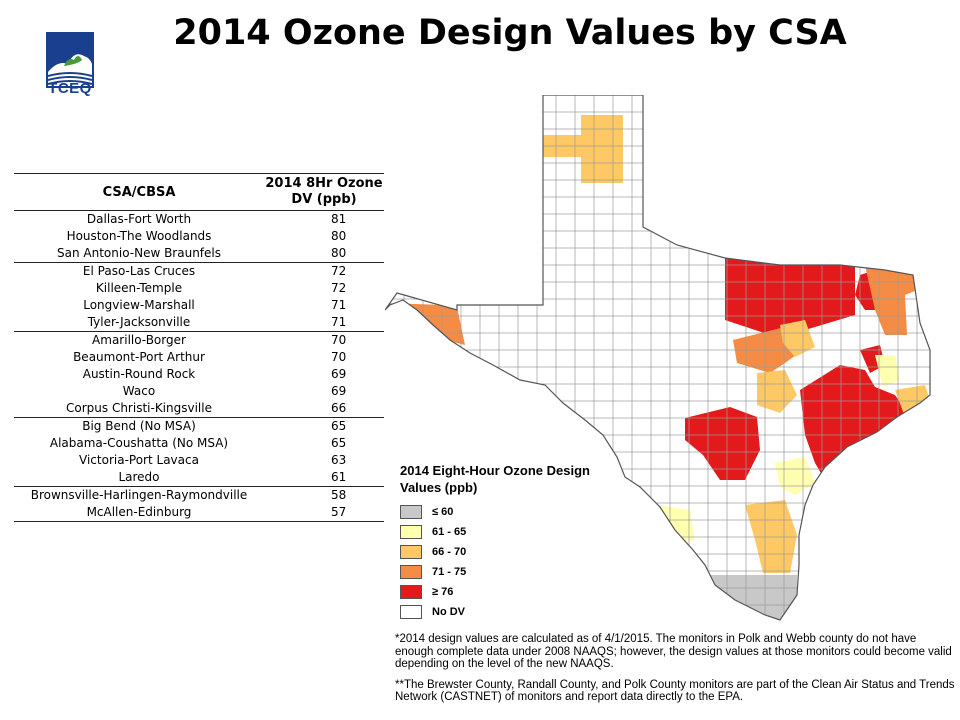  What do you see at coordinates (495, 531) in the screenshot?
I see `legend-item: 61 - 65` at bounding box center [495, 531].